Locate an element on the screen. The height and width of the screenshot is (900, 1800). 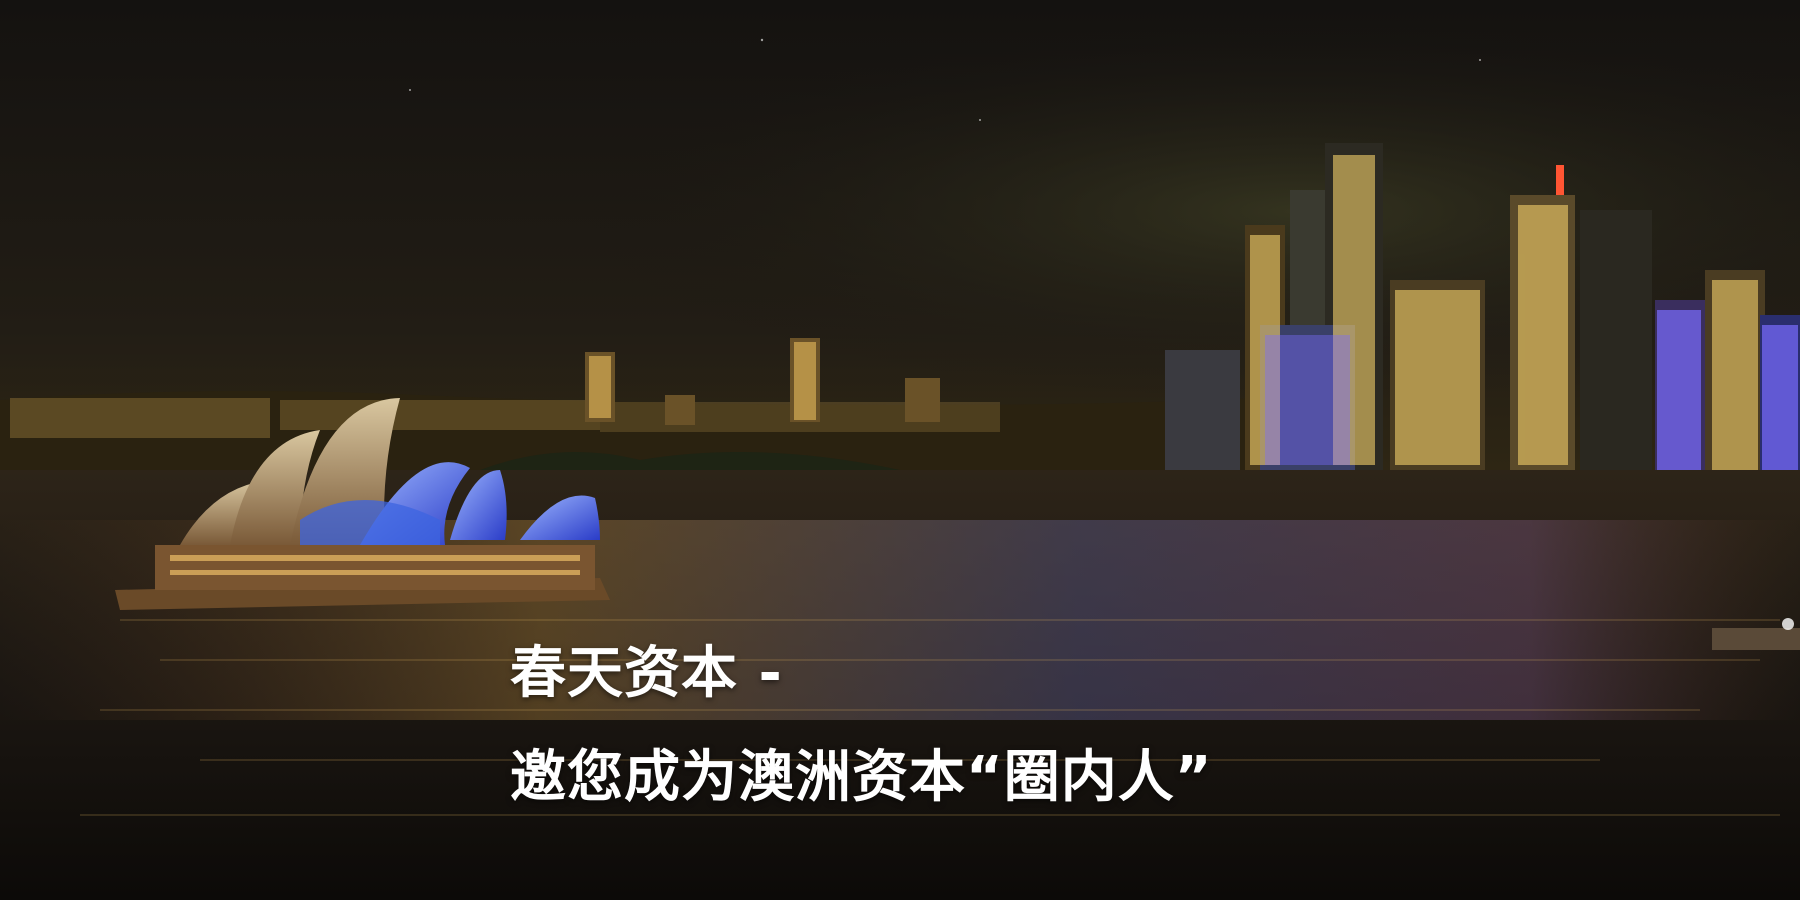
headline-line-1: 春天资本 - is located at coordinates (646, 673).